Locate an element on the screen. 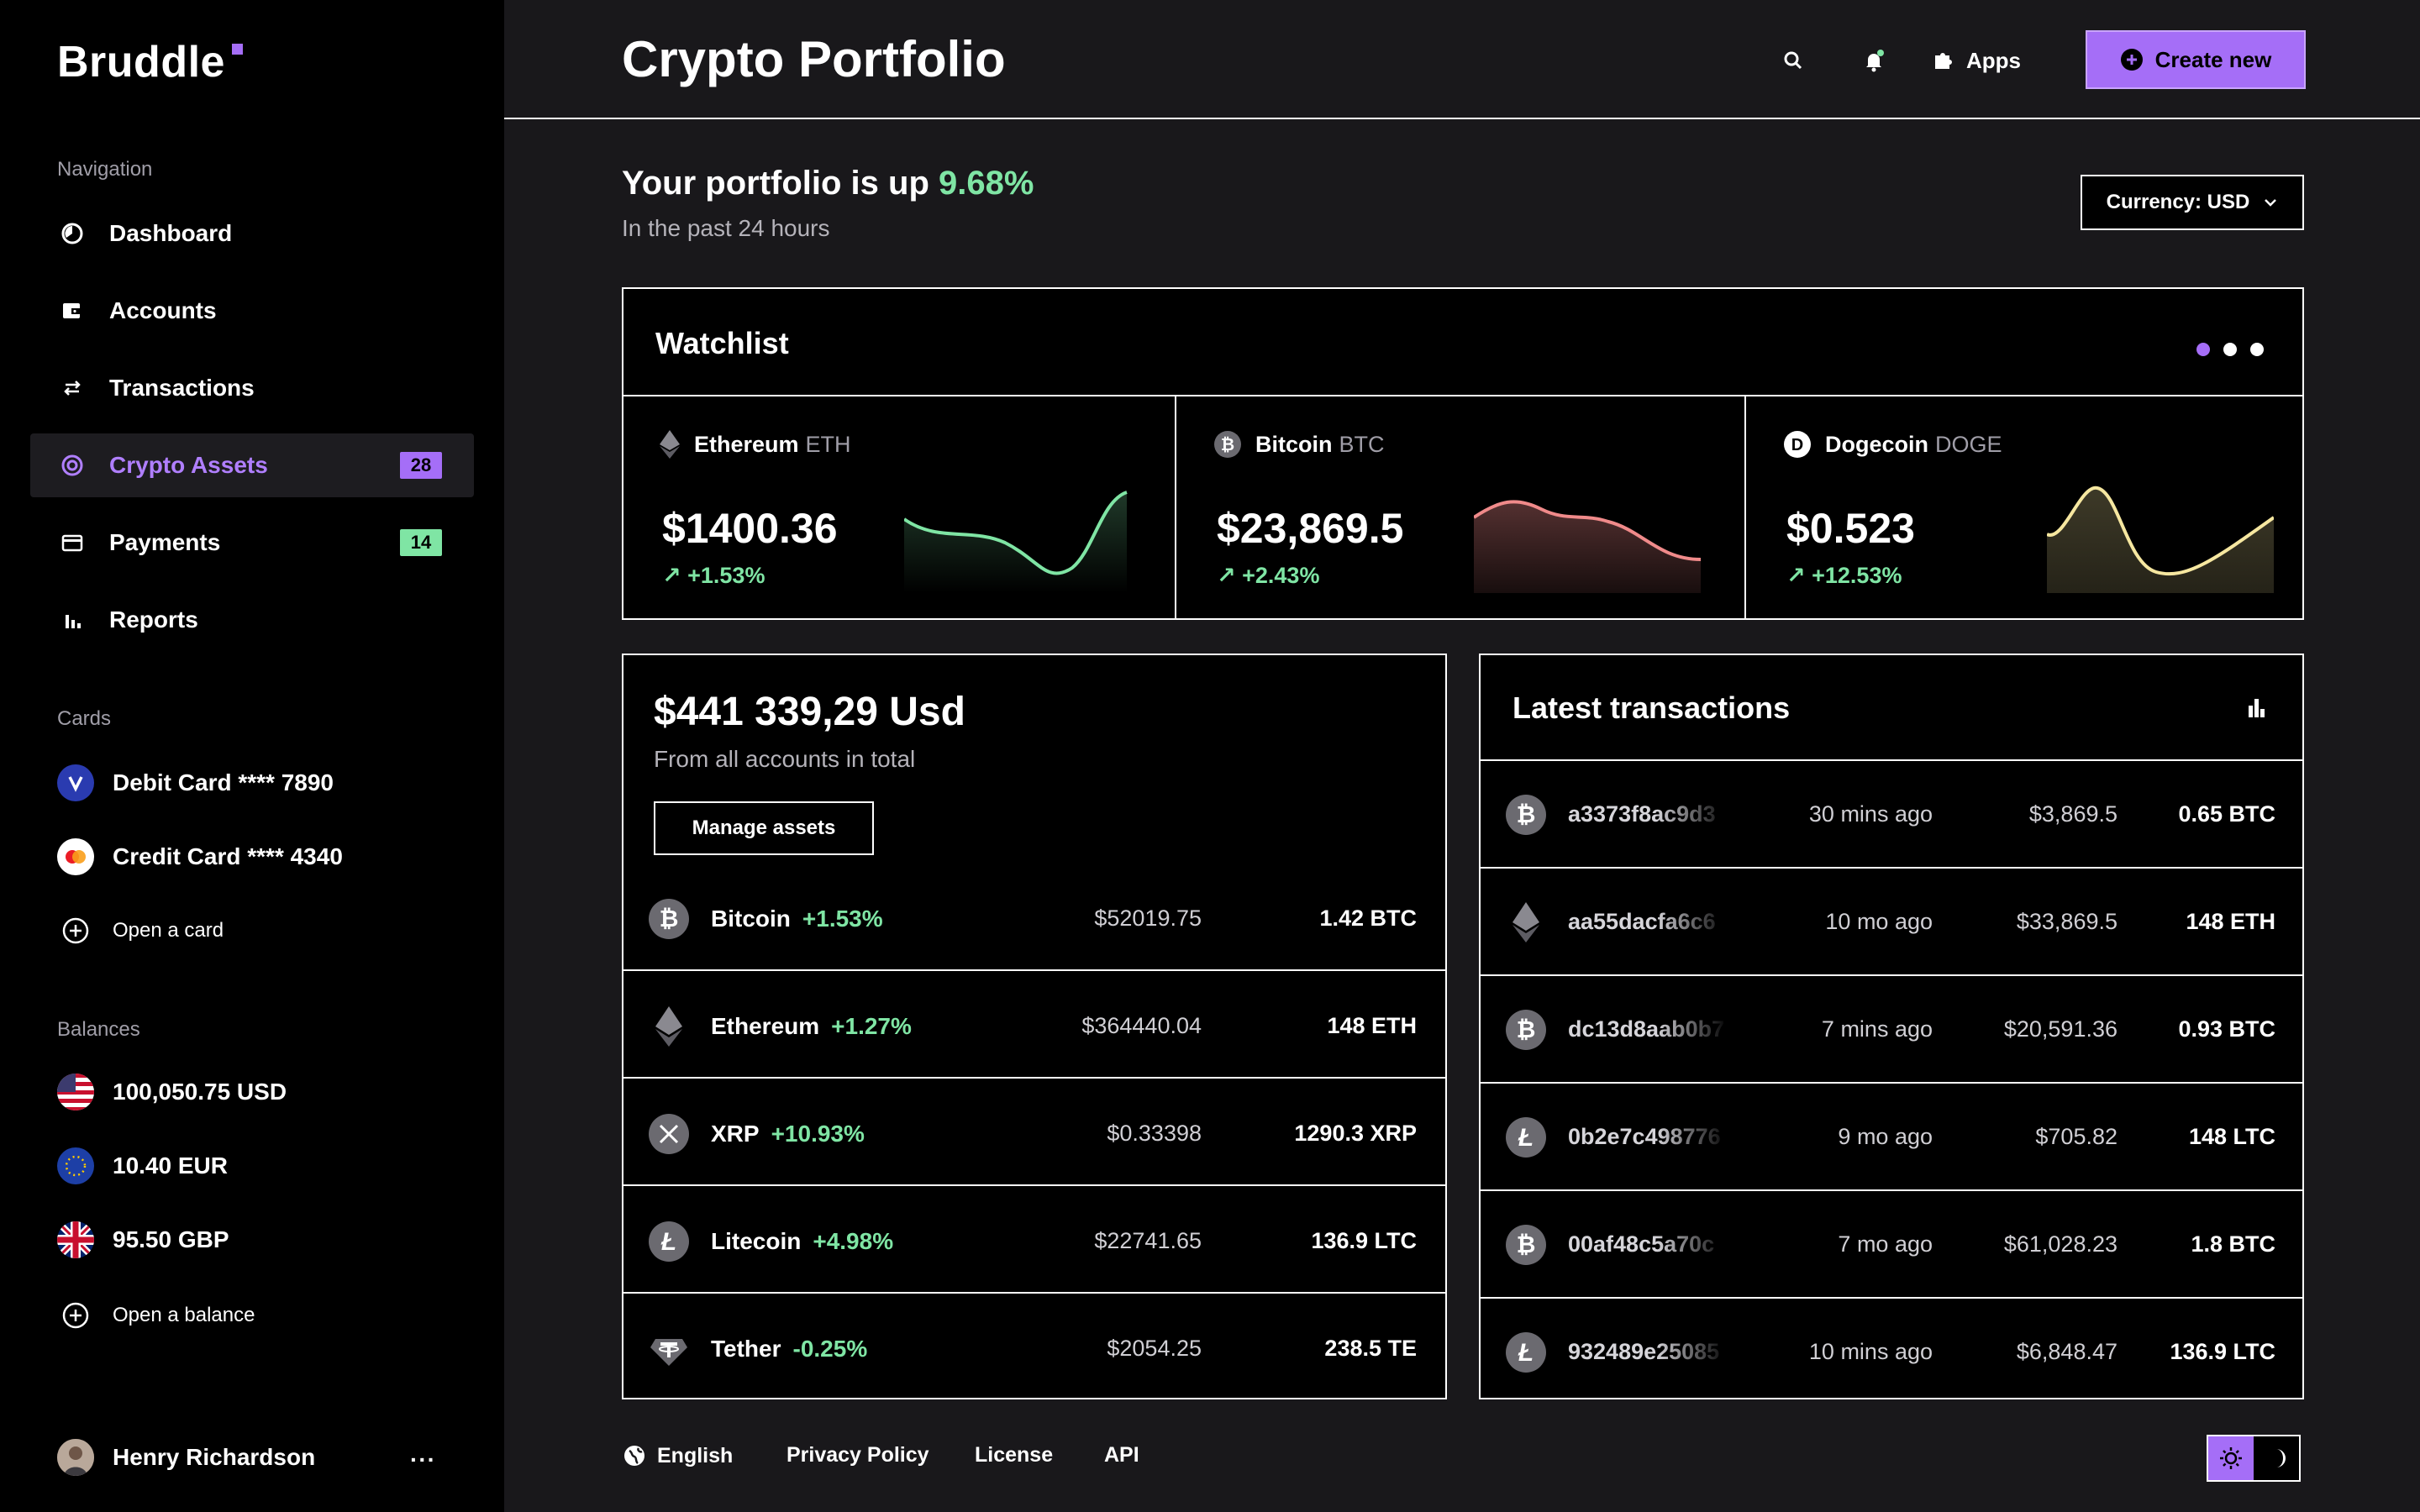 The height and width of the screenshot is (1512, 2420). transaction-row: aa55dacfa6c6 10 mo ago $33,869.5 148 ETH is located at coordinates (1891, 922).